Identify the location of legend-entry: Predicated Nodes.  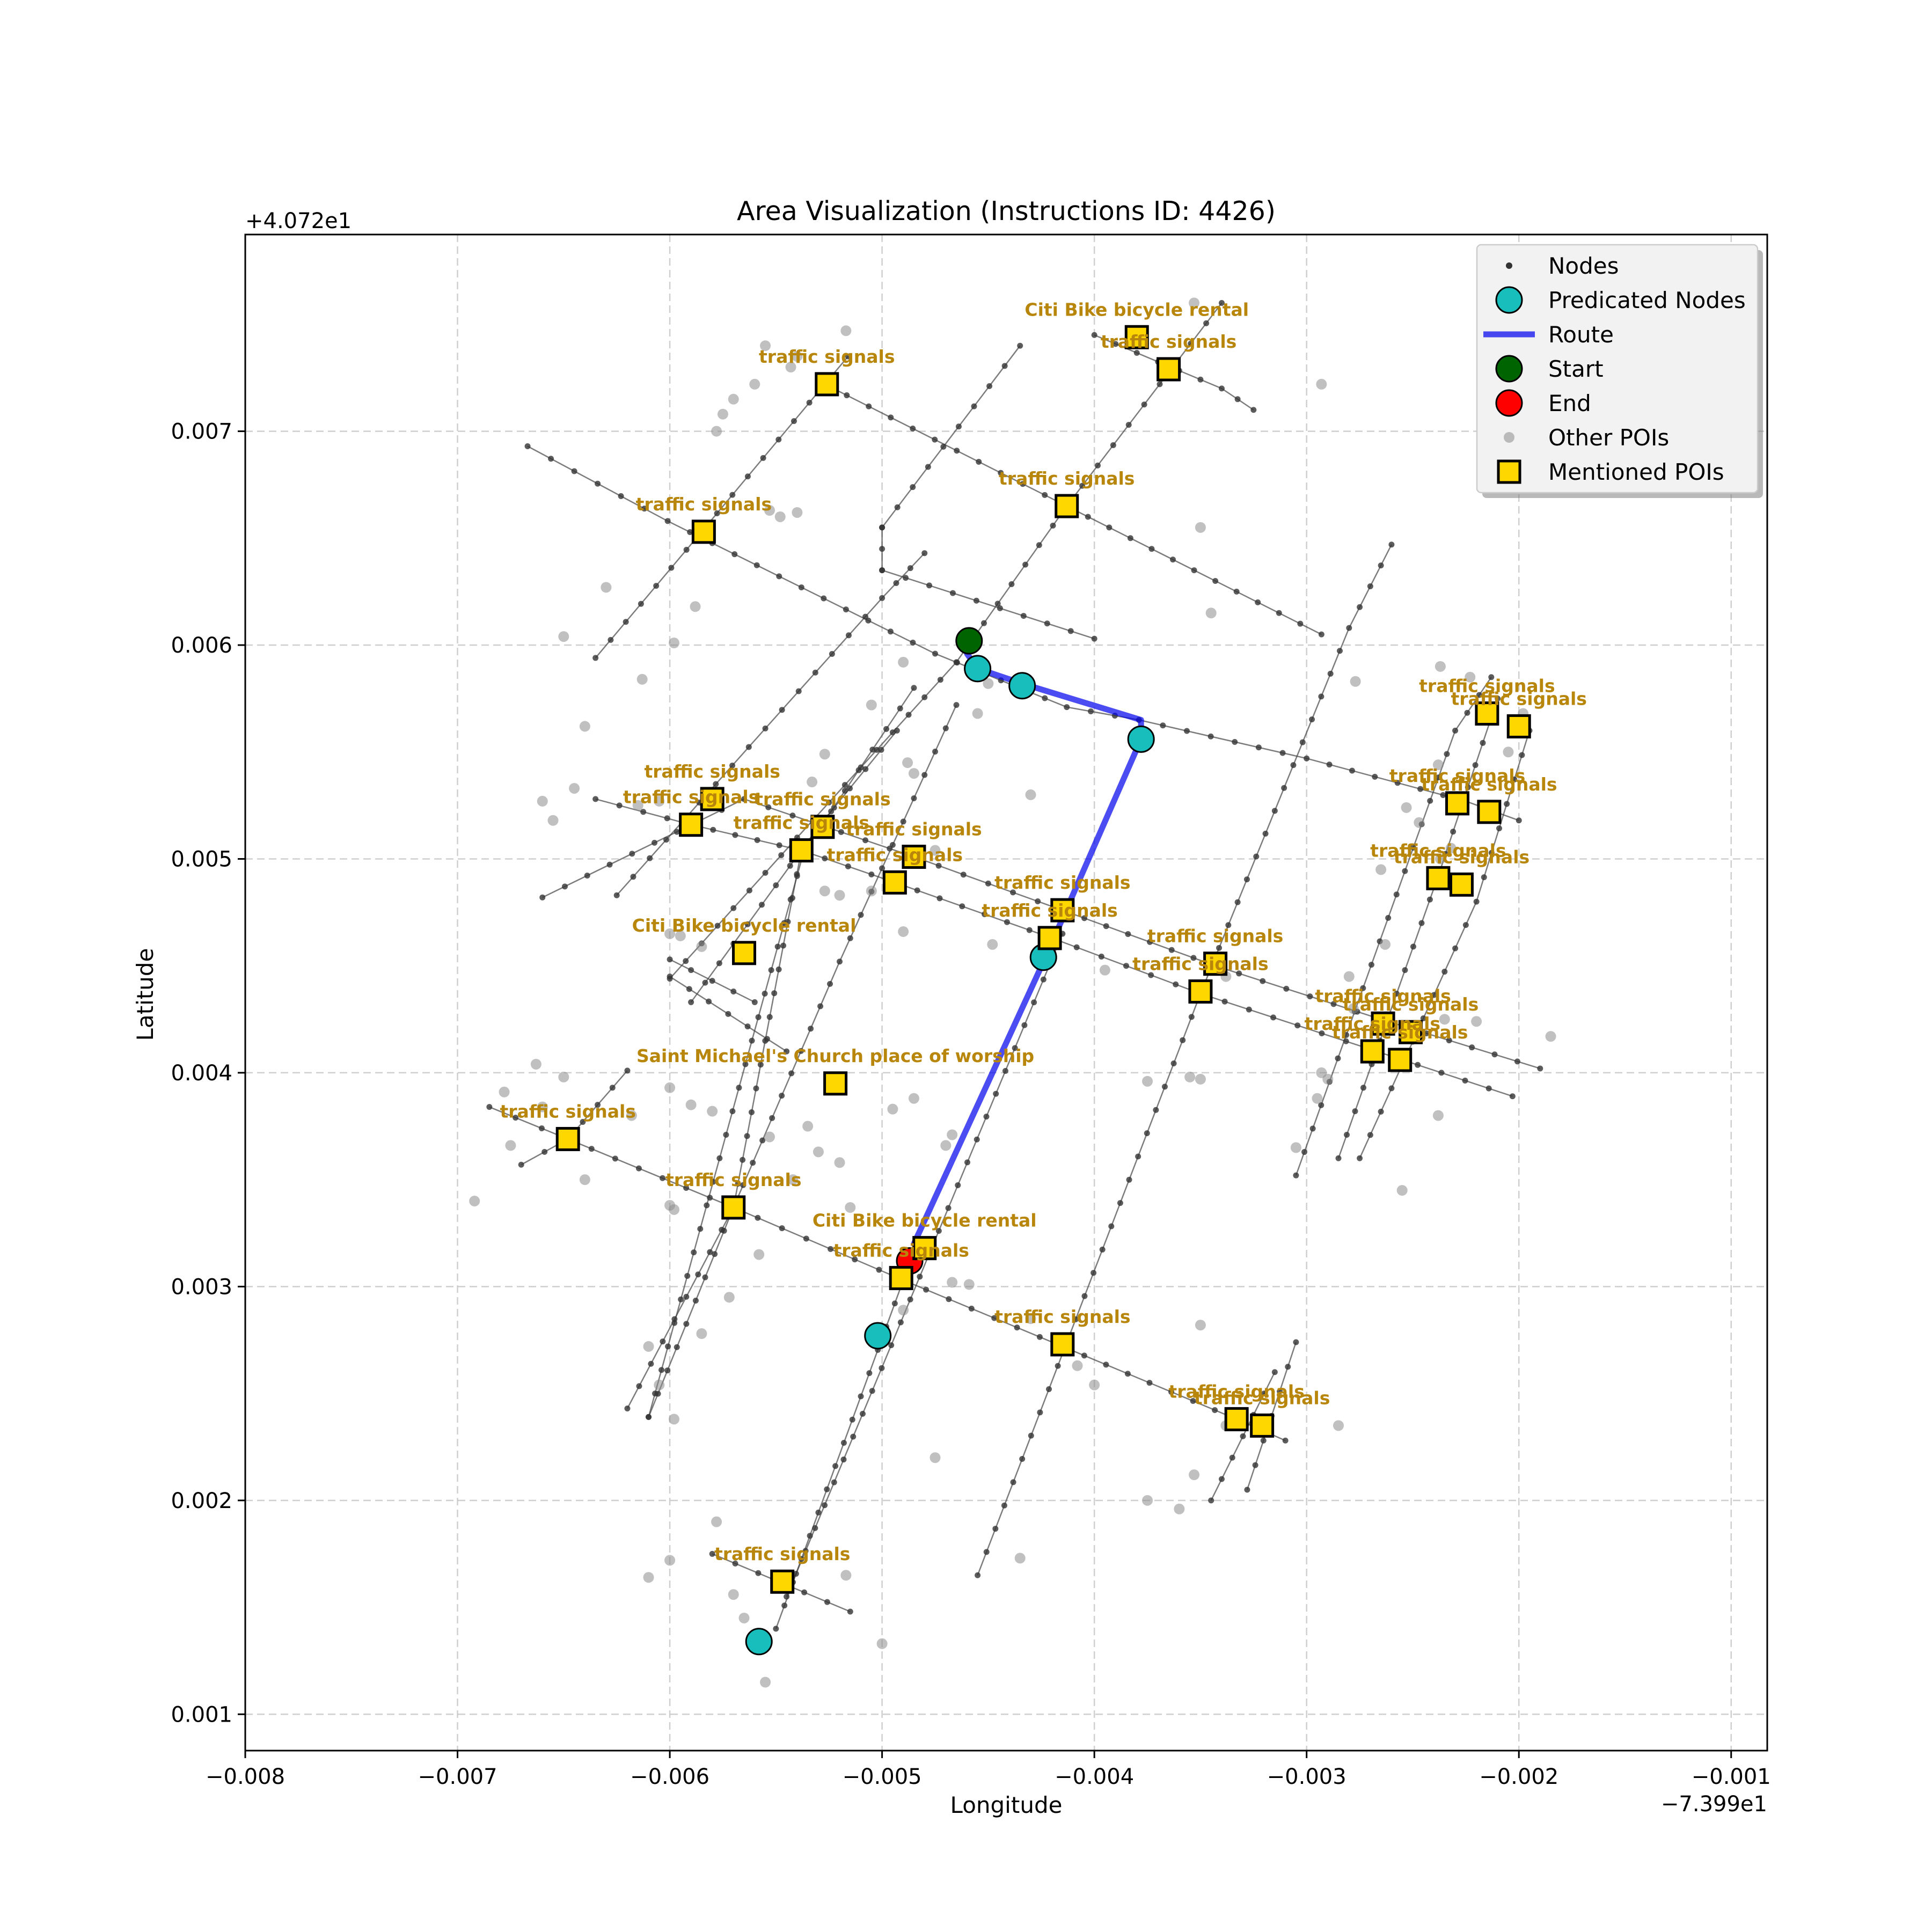
(1620, 300).